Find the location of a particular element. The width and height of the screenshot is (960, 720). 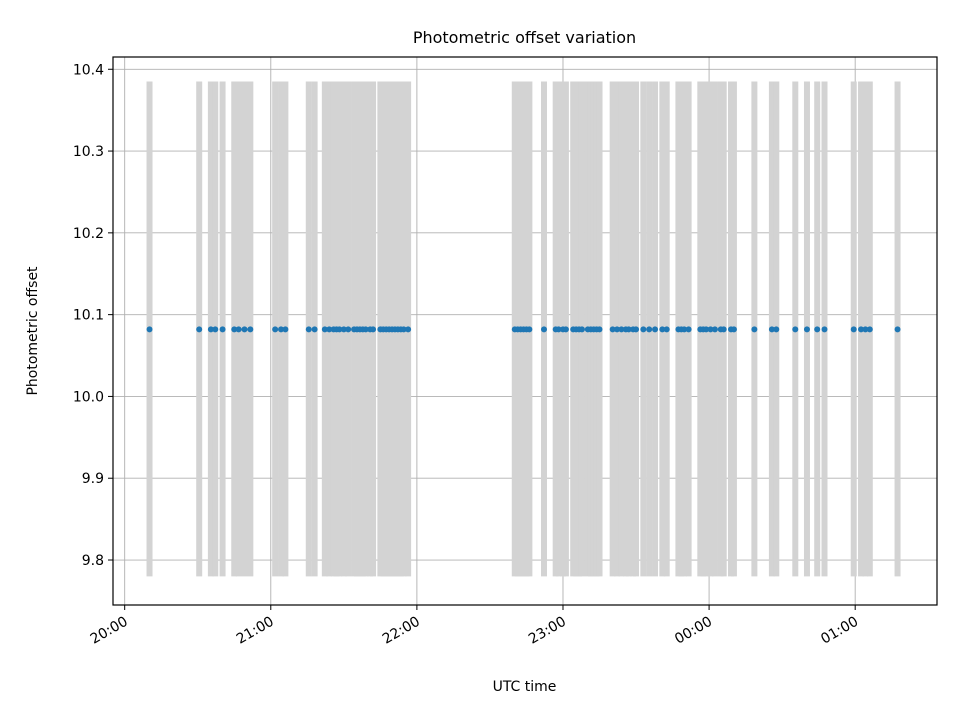

x-axis-label: UTC time is located at coordinates (525, 687).